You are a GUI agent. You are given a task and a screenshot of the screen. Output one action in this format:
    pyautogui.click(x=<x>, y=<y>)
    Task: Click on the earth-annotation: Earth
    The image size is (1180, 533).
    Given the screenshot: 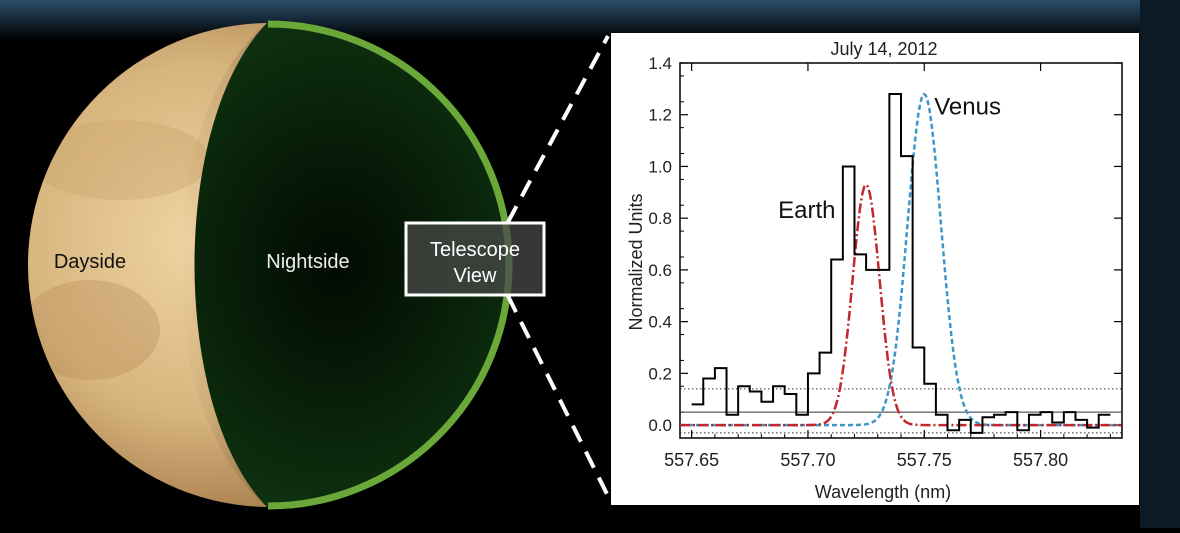 What is the action you would take?
    pyautogui.click(x=806, y=210)
    